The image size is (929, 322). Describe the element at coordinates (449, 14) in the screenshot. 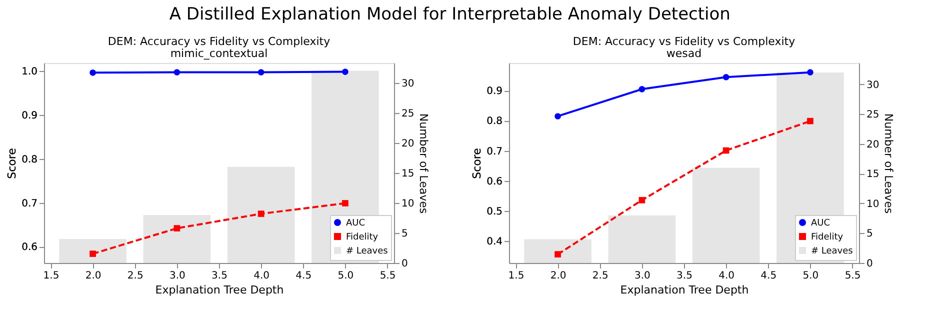

I see `text: A Distilled Explanation Model for Interpretable Anomaly Detection` at that location.